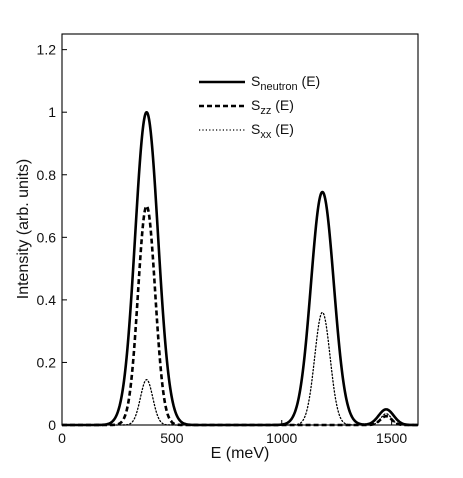 This screenshot has height=478, width=463. I want to click on y-tick-label: 0.6, so click(47, 237).